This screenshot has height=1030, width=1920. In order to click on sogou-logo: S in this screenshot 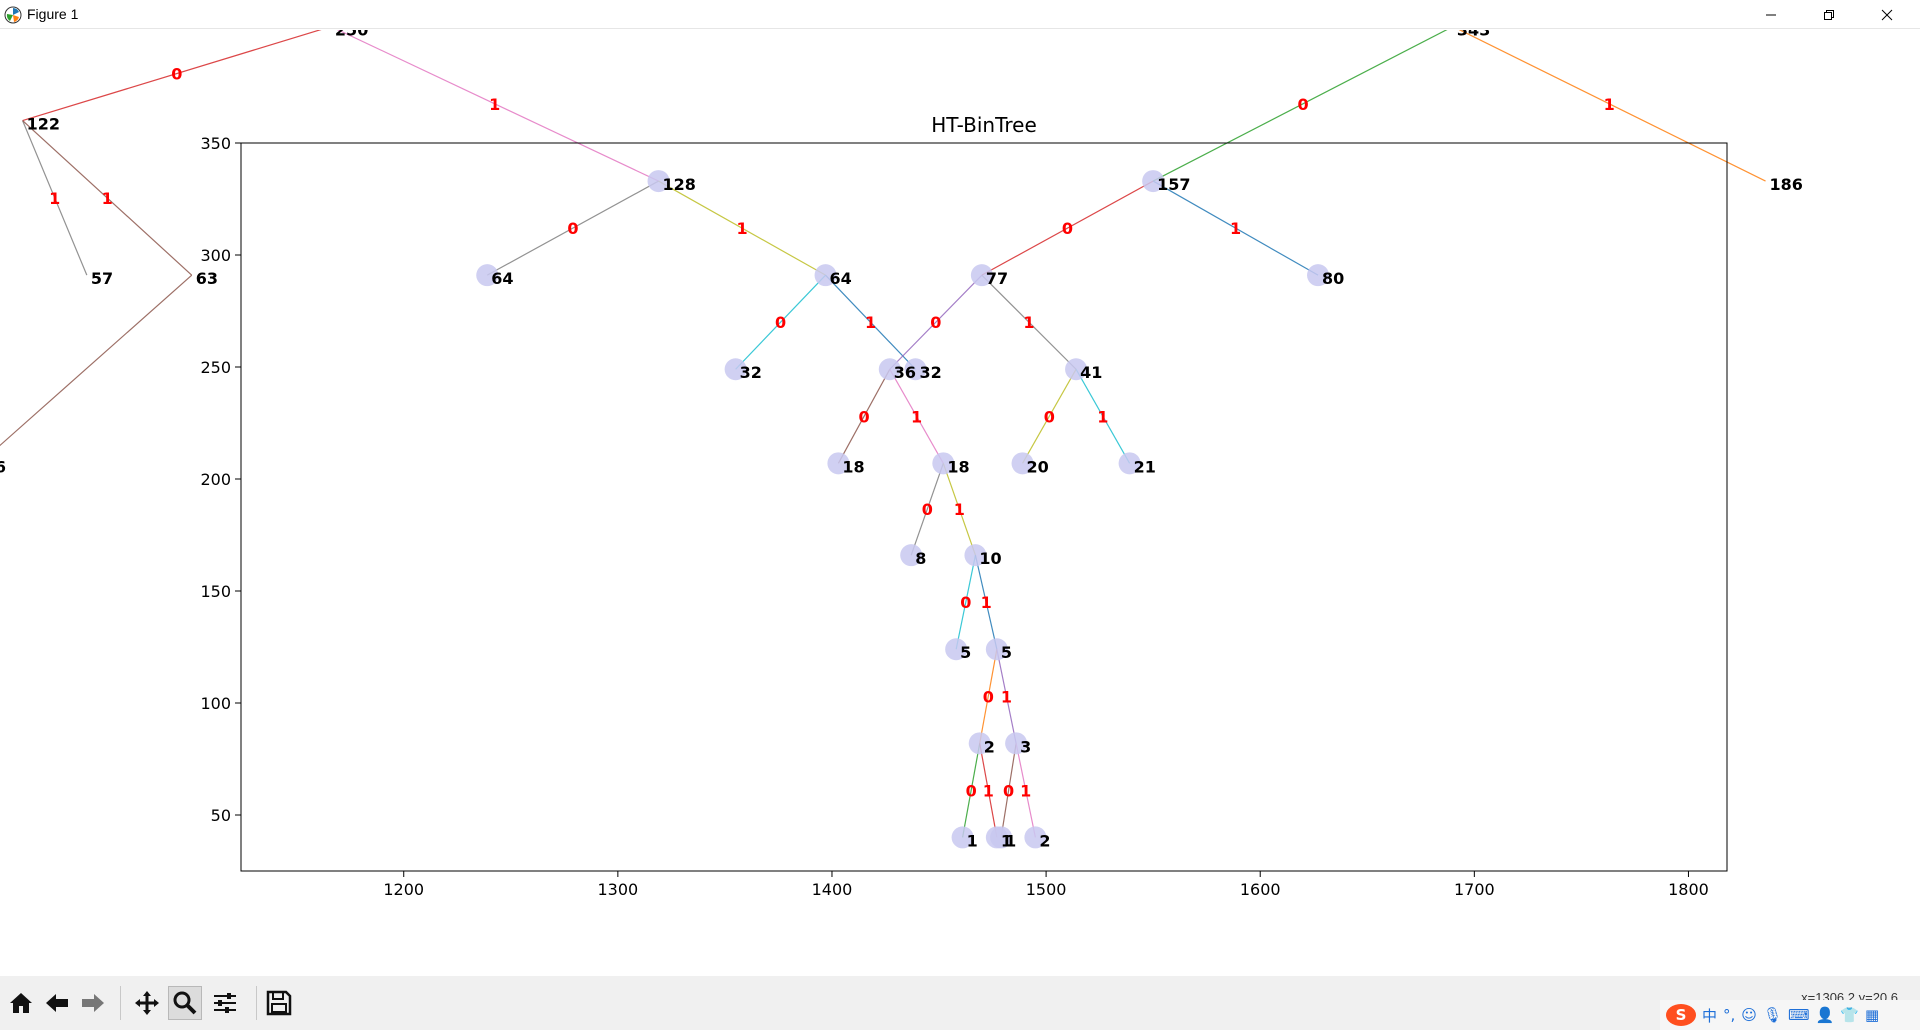, I will do `click(1681, 1015)`.